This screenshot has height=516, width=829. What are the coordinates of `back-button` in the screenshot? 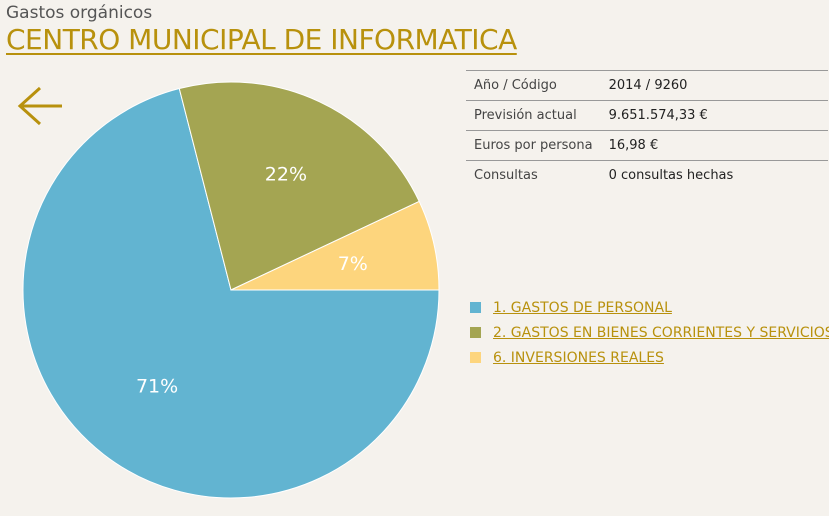 It's located at (41, 106).